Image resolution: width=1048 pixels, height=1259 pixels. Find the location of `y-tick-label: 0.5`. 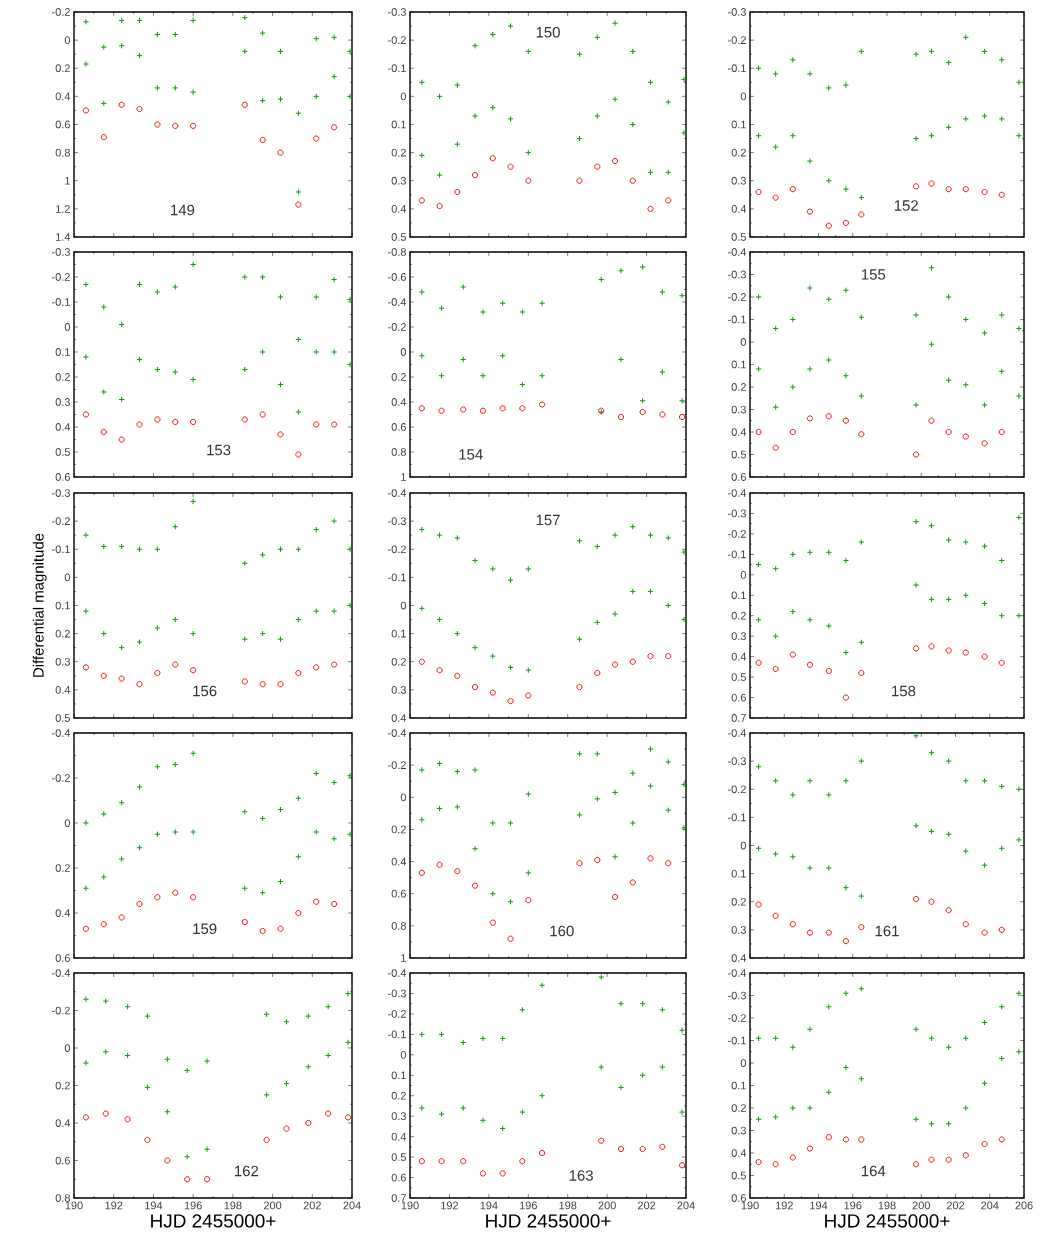

y-tick-label: 0.5 is located at coordinates (62, 718).